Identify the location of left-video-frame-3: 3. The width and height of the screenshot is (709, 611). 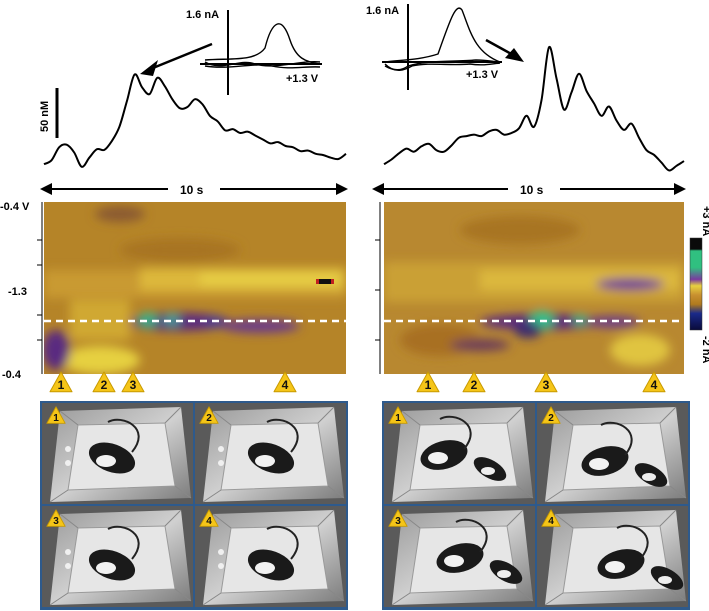
(117, 556).